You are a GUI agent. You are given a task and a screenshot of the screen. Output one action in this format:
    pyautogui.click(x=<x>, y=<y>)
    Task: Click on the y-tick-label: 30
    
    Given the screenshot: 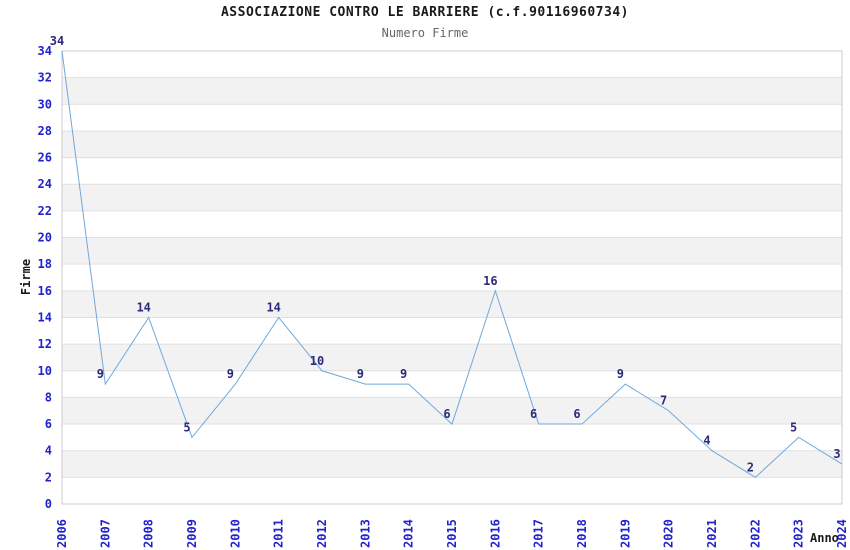 What is the action you would take?
    pyautogui.click(x=45, y=104)
    